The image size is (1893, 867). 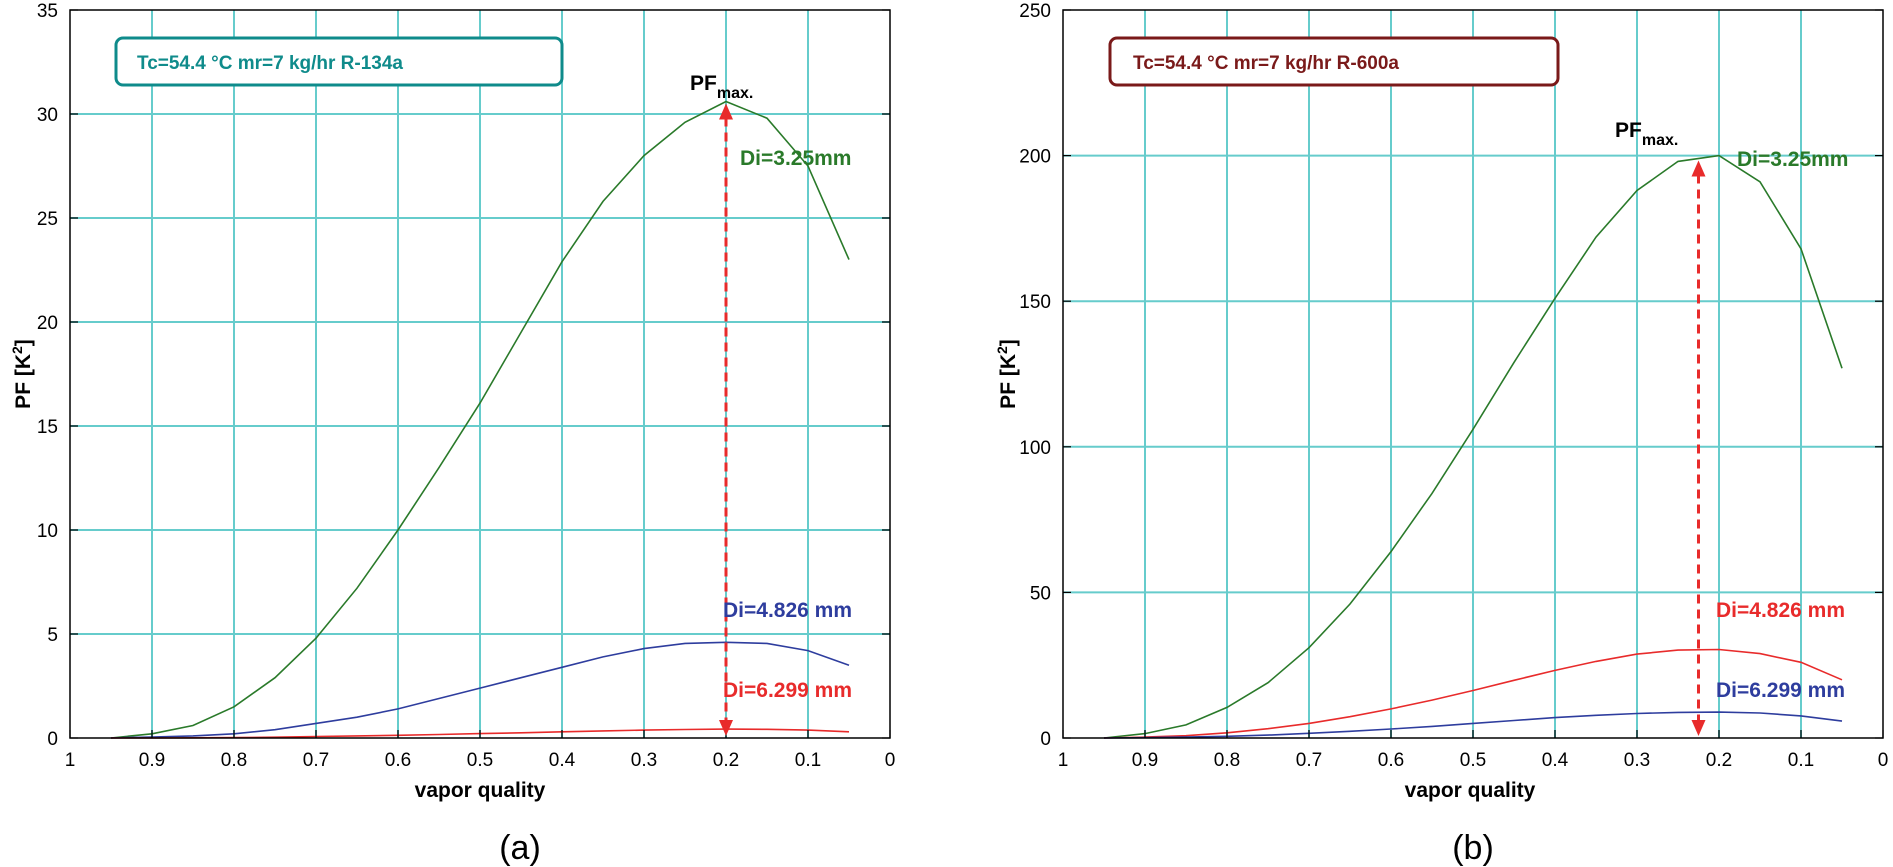 What do you see at coordinates (1266, 63) in the screenshot?
I see `info-box-text: Tc=54.4 °C mr=7 kg/hr R-600a` at bounding box center [1266, 63].